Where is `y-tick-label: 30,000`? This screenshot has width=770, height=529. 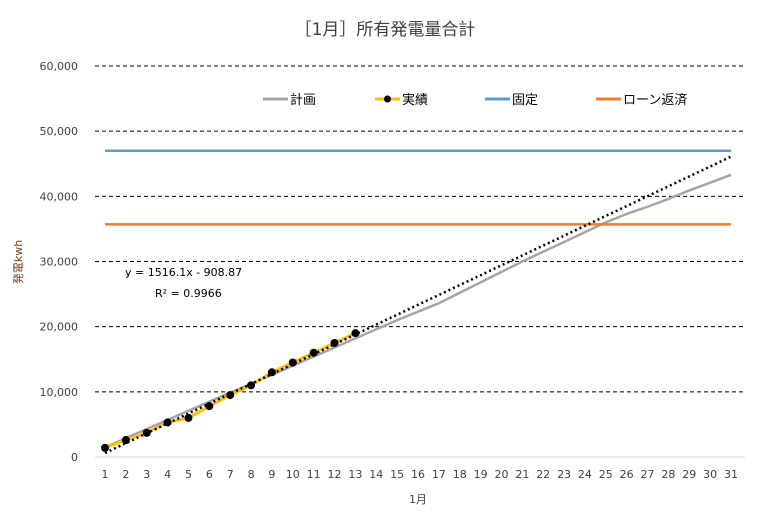 y-tick-label: 30,000 is located at coordinates (59, 262).